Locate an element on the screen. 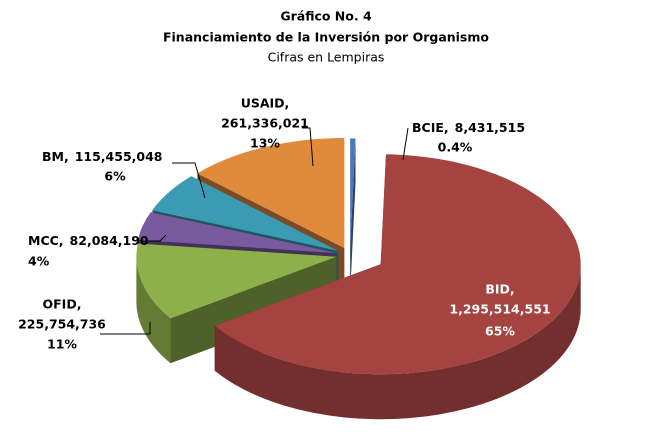 Image resolution: width=652 pixels, height=446 pixels. value-label: 8,431,515 is located at coordinates (490, 127).